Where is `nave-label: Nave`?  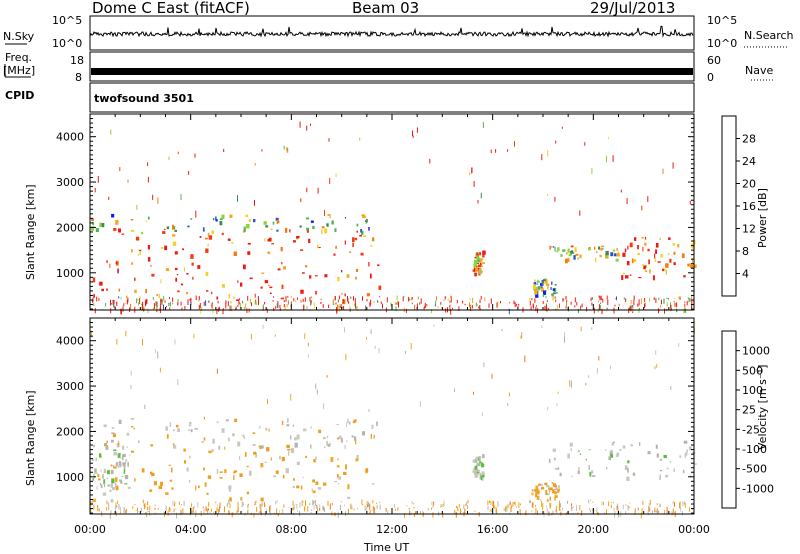
nave-label: Nave is located at coordinates (759, 70).